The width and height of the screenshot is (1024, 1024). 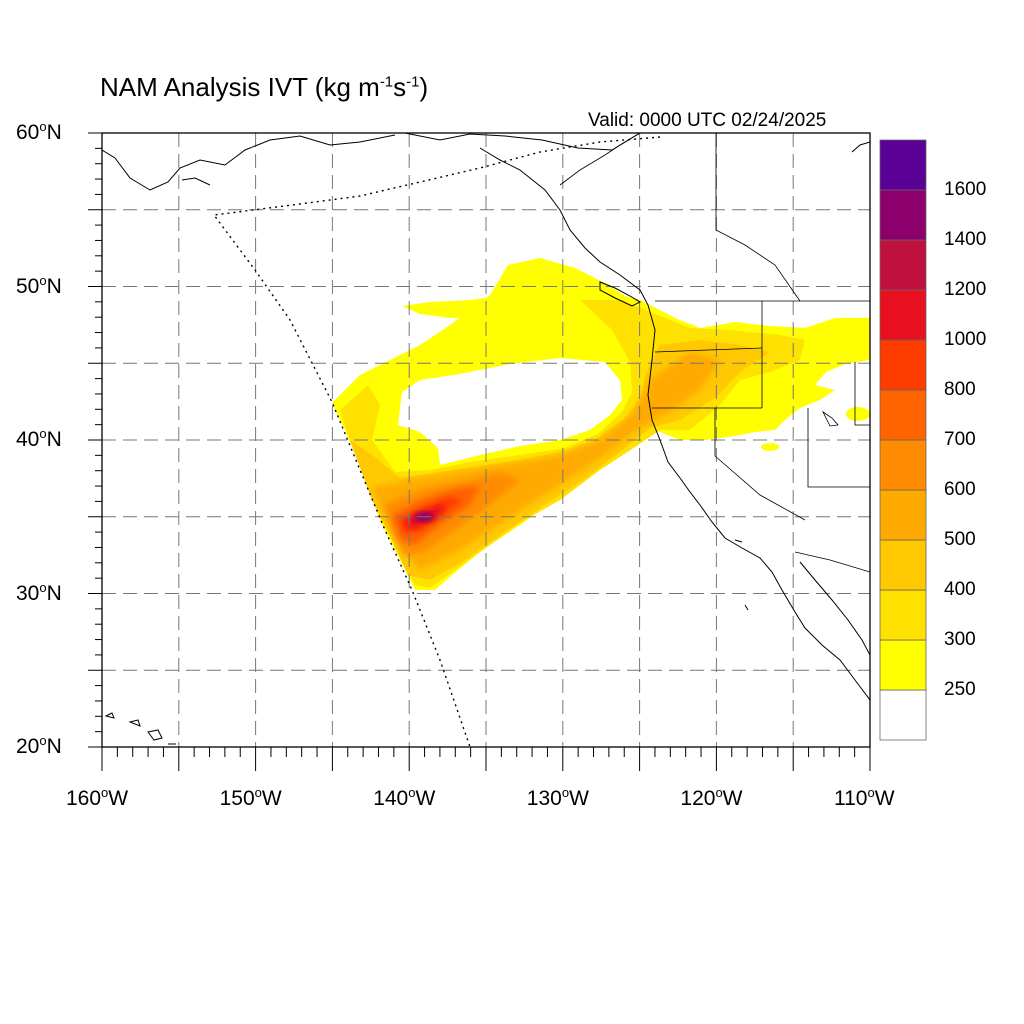 What do you see at coordinates (960, 389) in the screenshot?
I see `colorbar-label: 800` at bounding box center [960, 389].